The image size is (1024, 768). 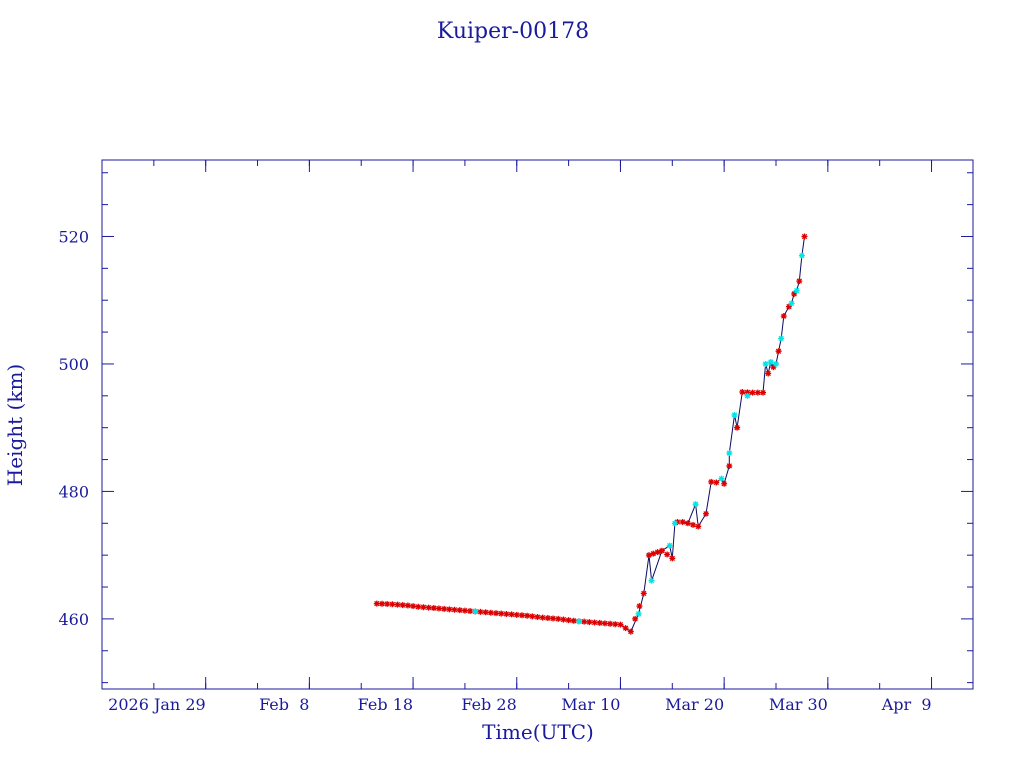 What do you see at coordinates (385, 704) in the screenshot?
I see `x-tick-label: Feb 18` at bounding box center [385, 704].